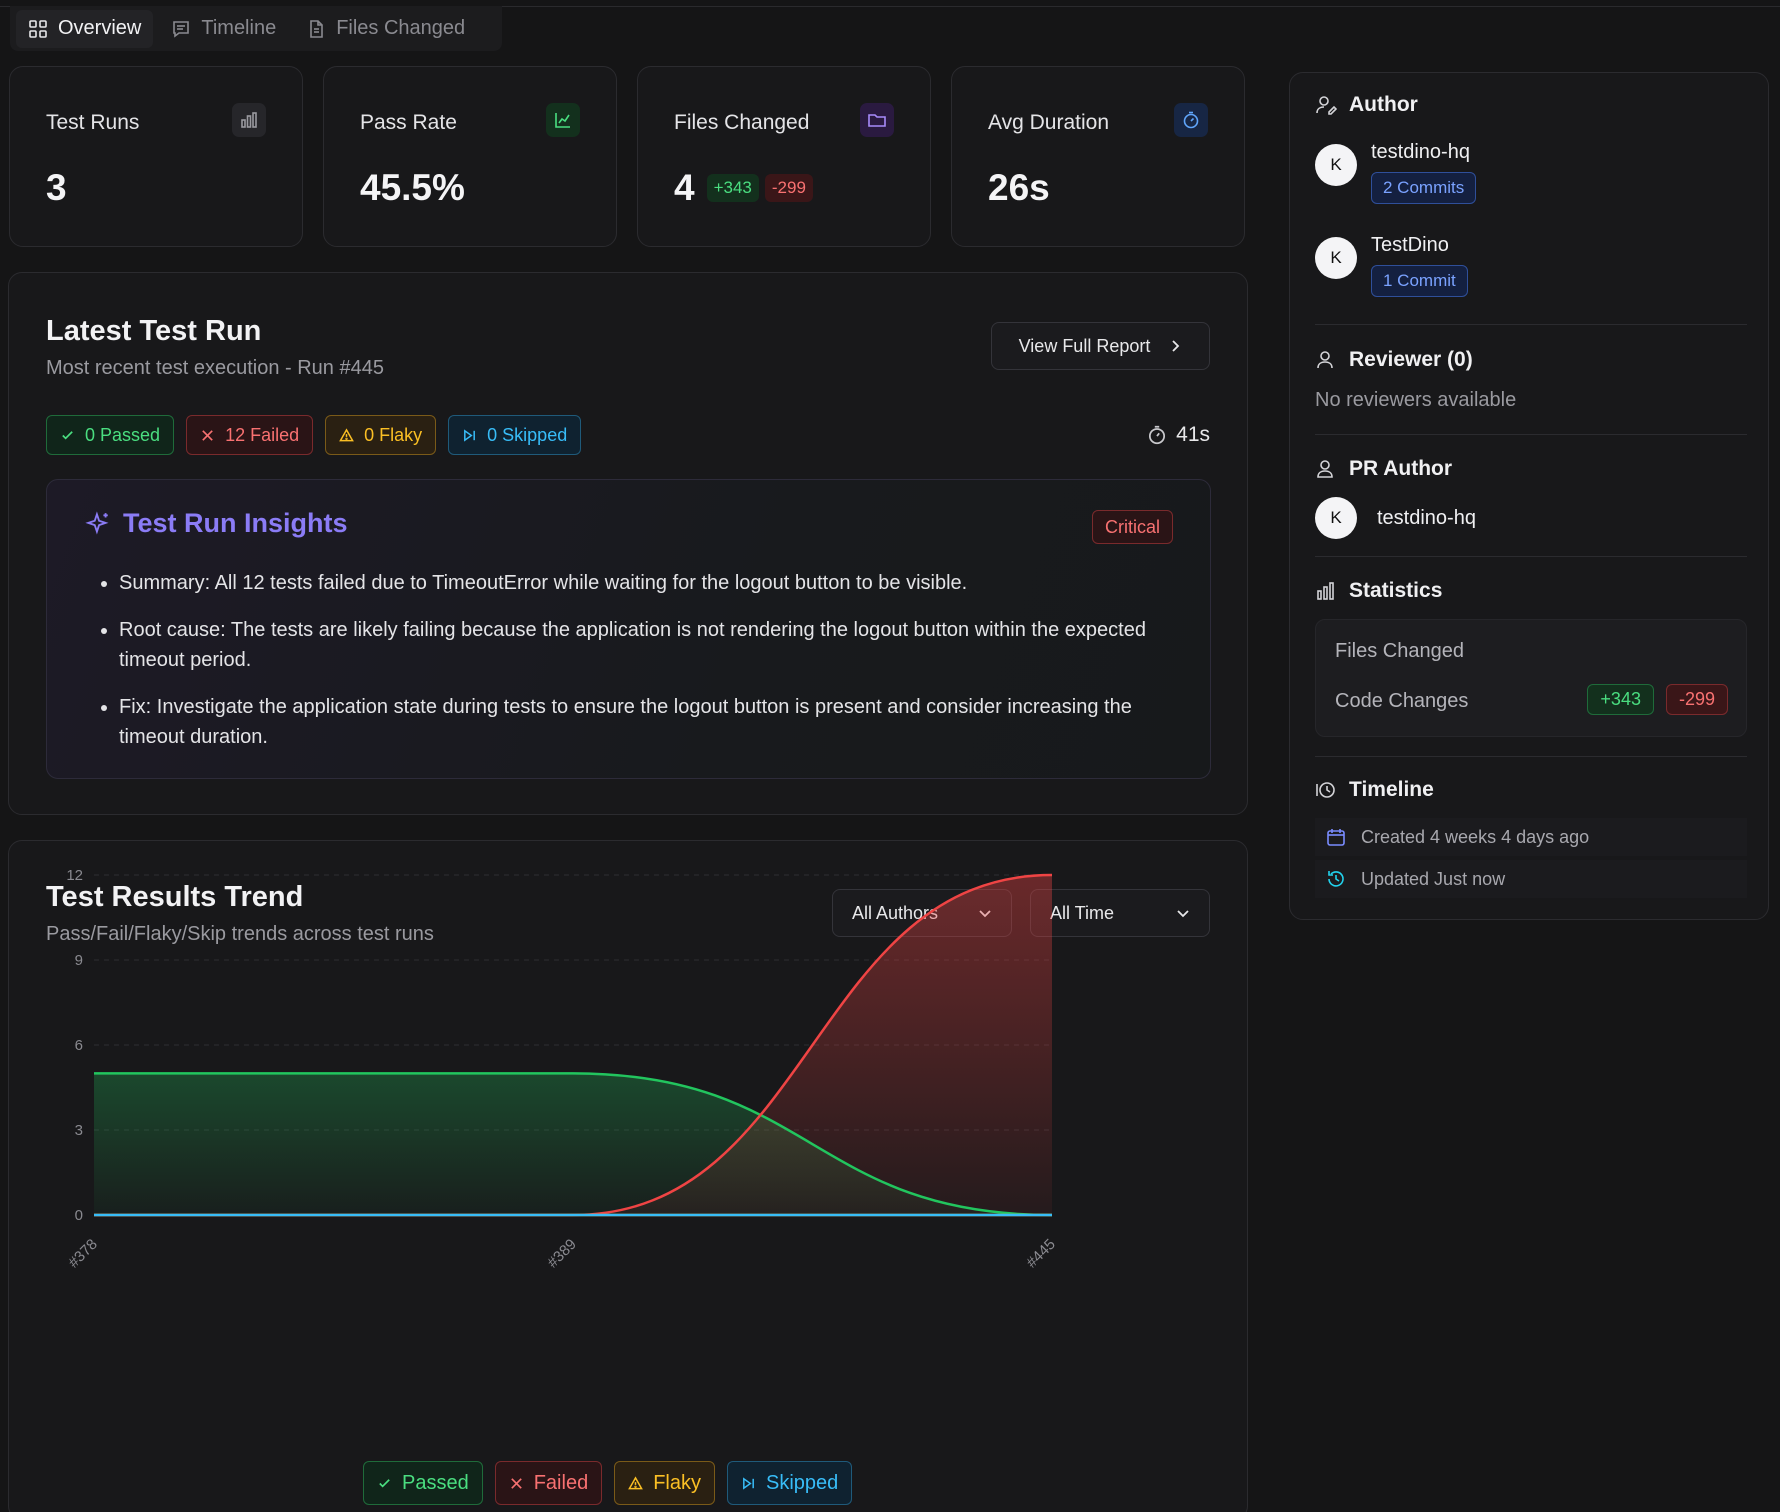 This screenshot has height=1512, width=1780. I want to click on stat-value: 45.5%, so click(412, 187).